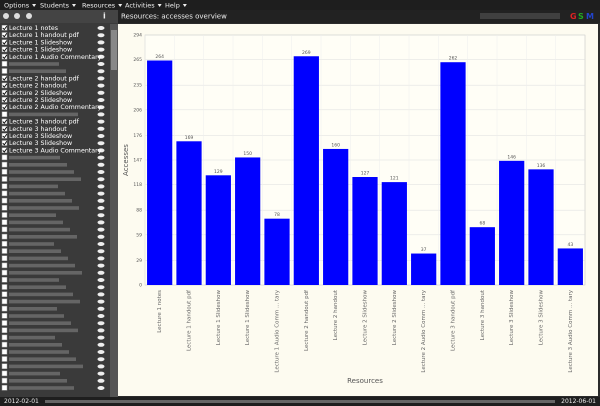 This screenshot has height=406, width=600. I want to click on resource-item: Lecture 3 Audio Commentary, so click(55, 150).